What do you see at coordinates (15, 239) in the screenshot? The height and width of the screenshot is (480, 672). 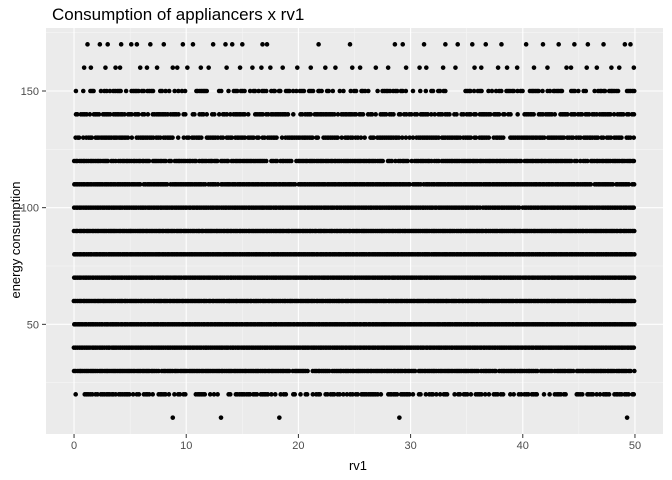 I see `y-axis-title: energy consumption` at bounding box center [15, 239].